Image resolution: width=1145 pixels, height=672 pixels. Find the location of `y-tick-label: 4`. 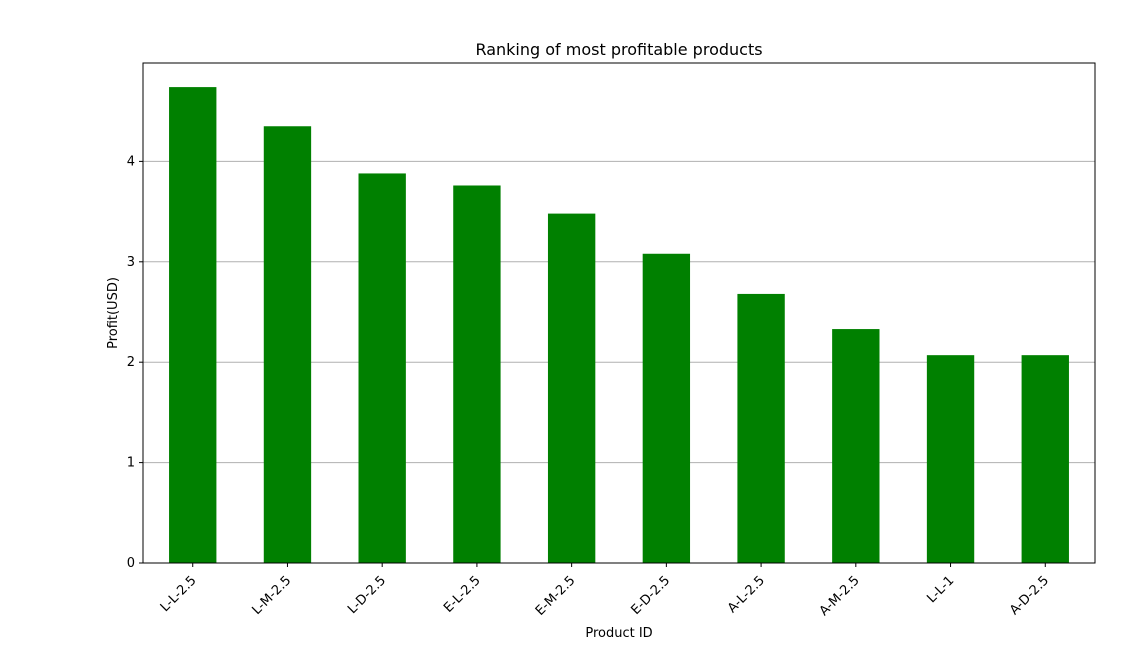

y-tick-label: 4 is located at coordinates (131, 161).